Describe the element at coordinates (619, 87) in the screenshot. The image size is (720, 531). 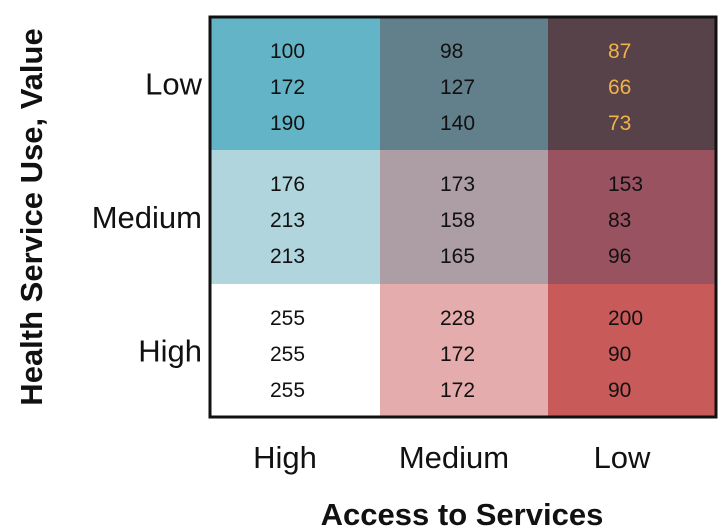
I see `cell-value-label: 66` at that location.